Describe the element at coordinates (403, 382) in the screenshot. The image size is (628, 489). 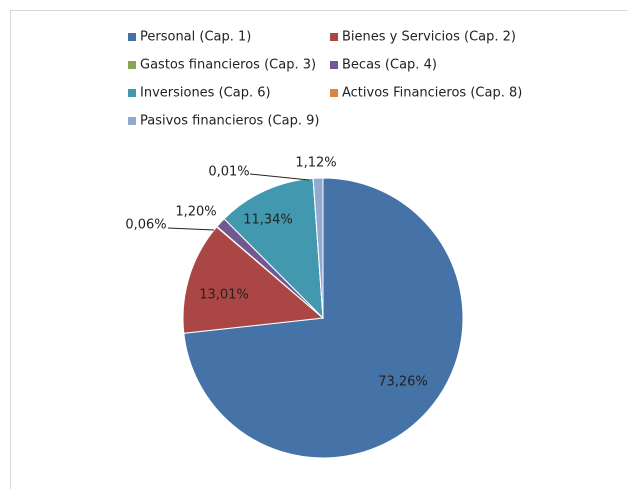
I see `data-label: 73,26%` at that location.